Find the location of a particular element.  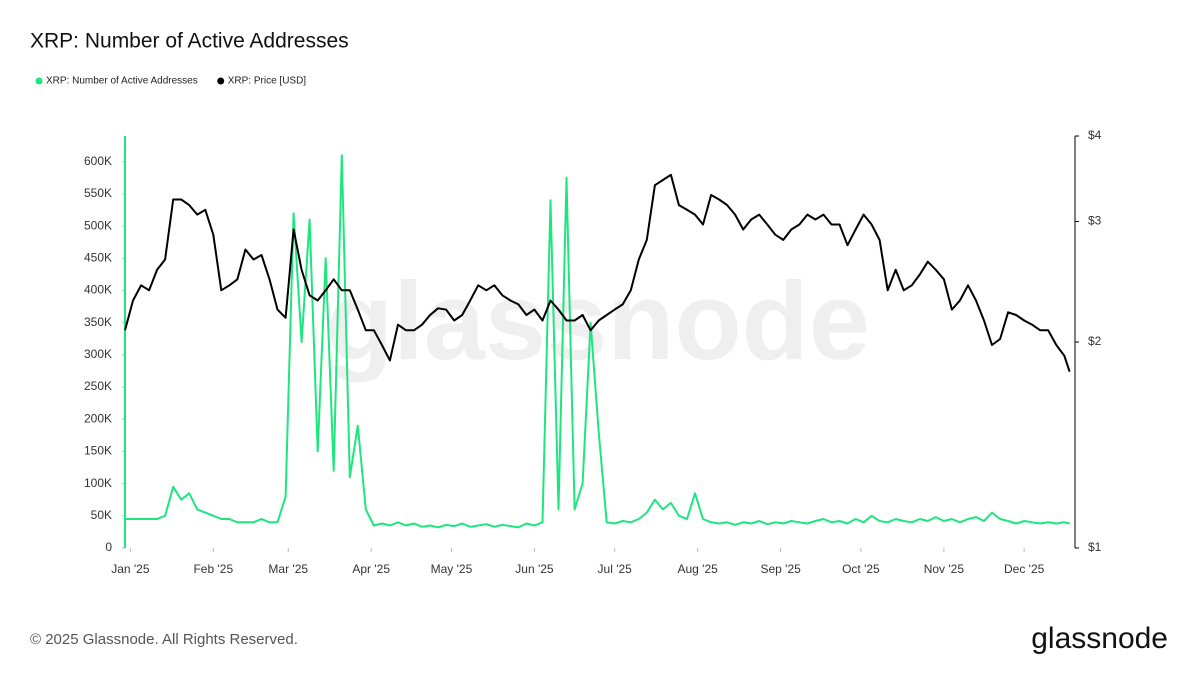

x-tick-label: Nov '25 is located at coordinates (944, 569).